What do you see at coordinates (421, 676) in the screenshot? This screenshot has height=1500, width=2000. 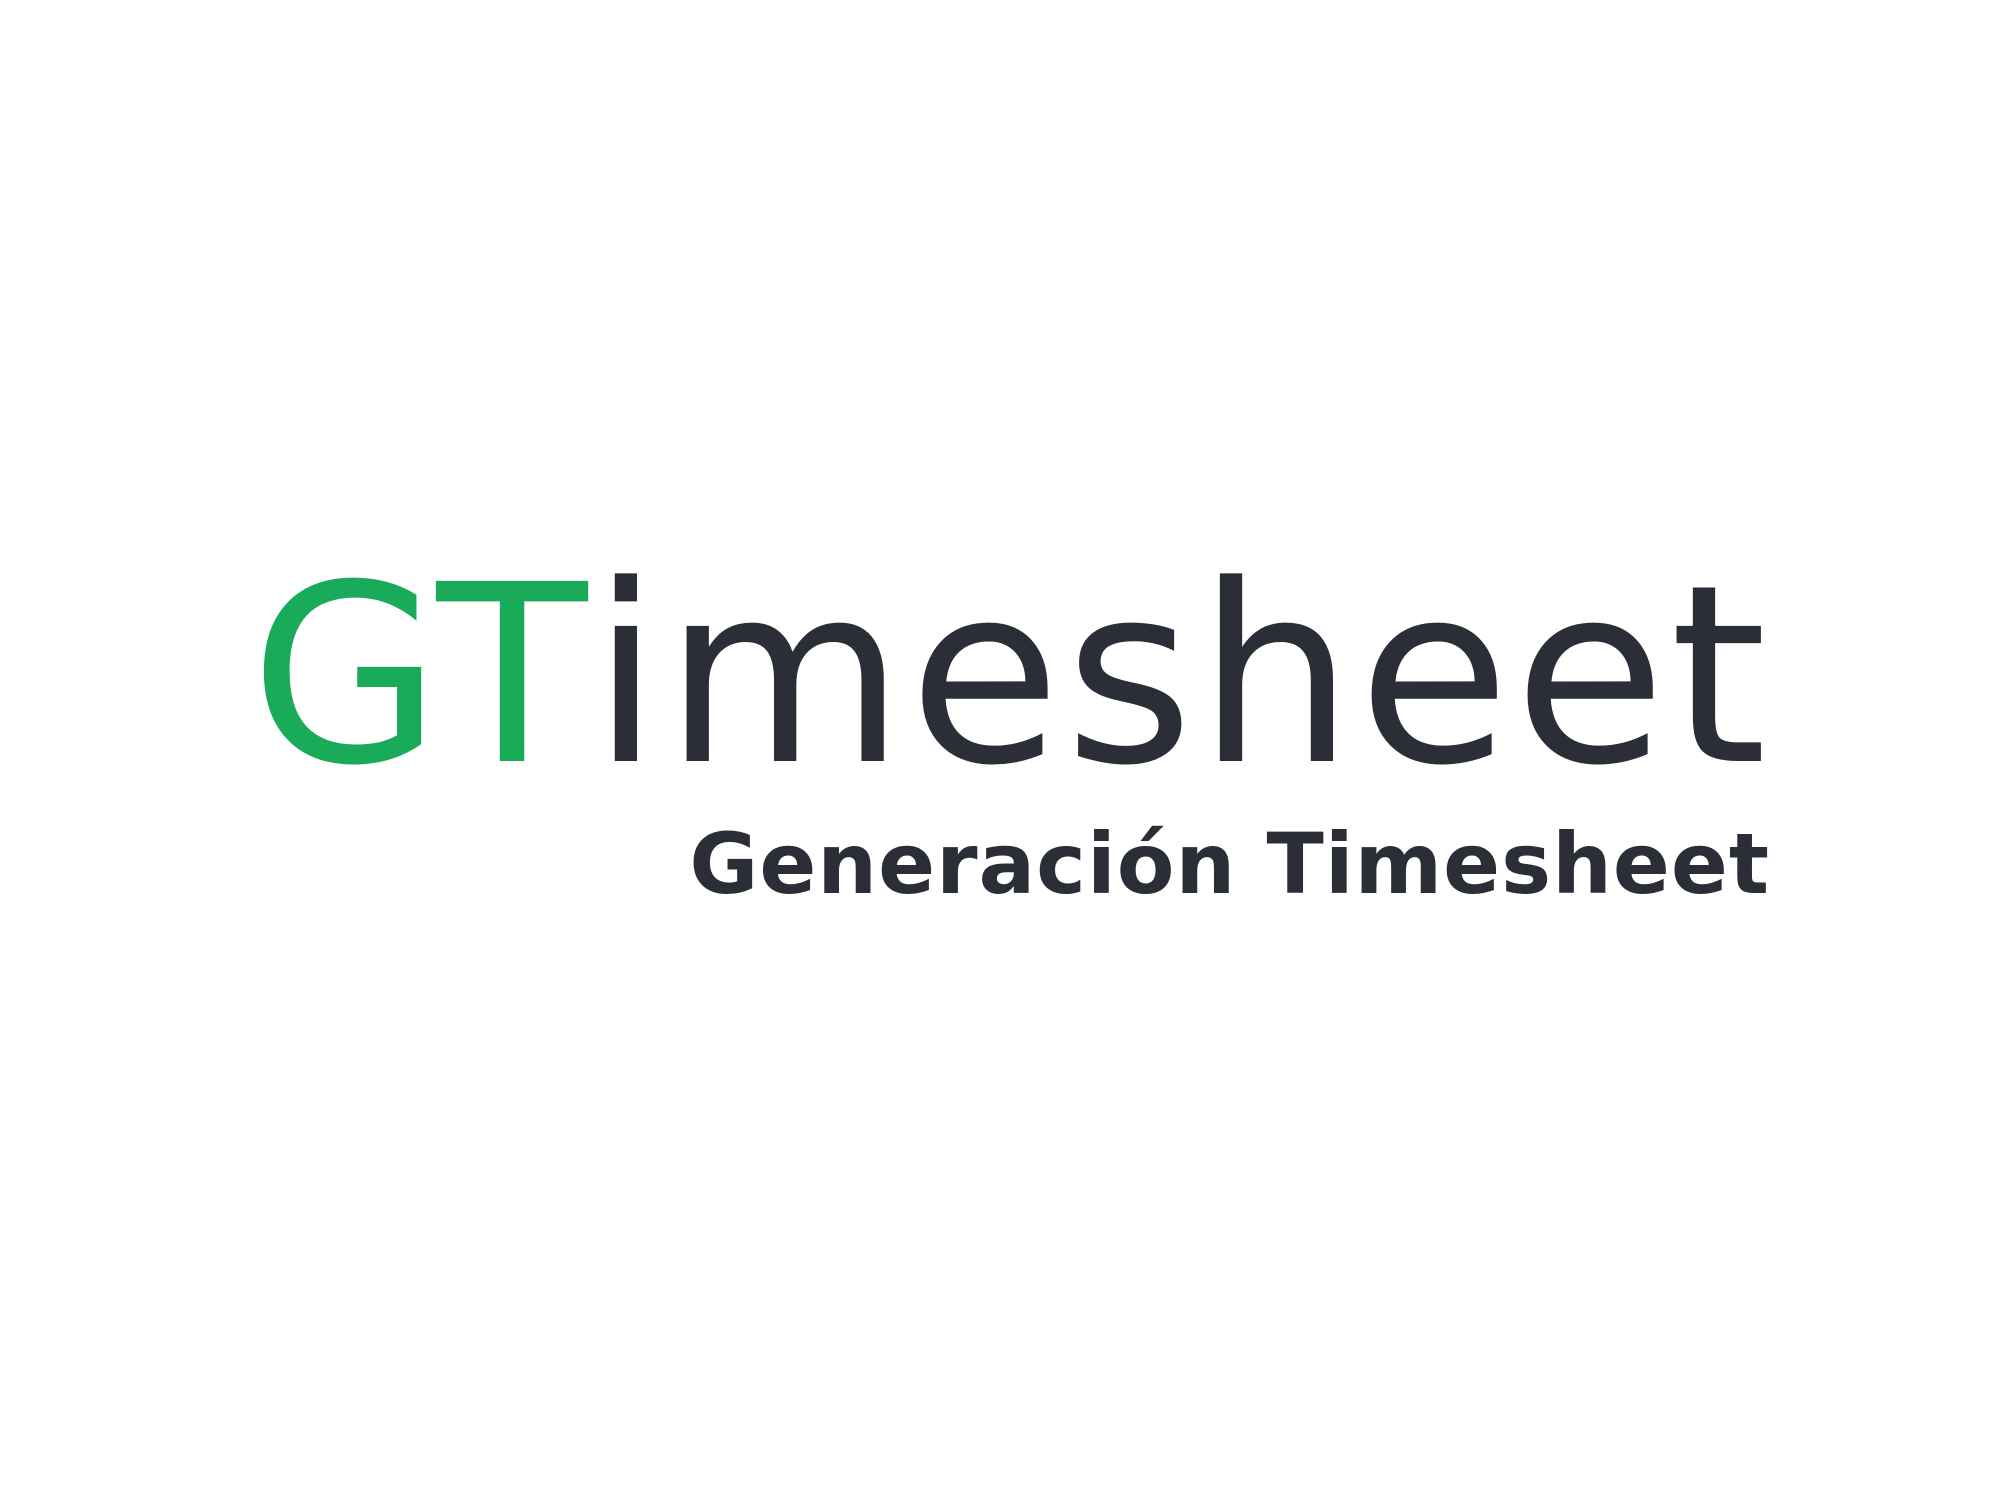 I see `wordmark-accent: GT` at bounding box center [421, 676].